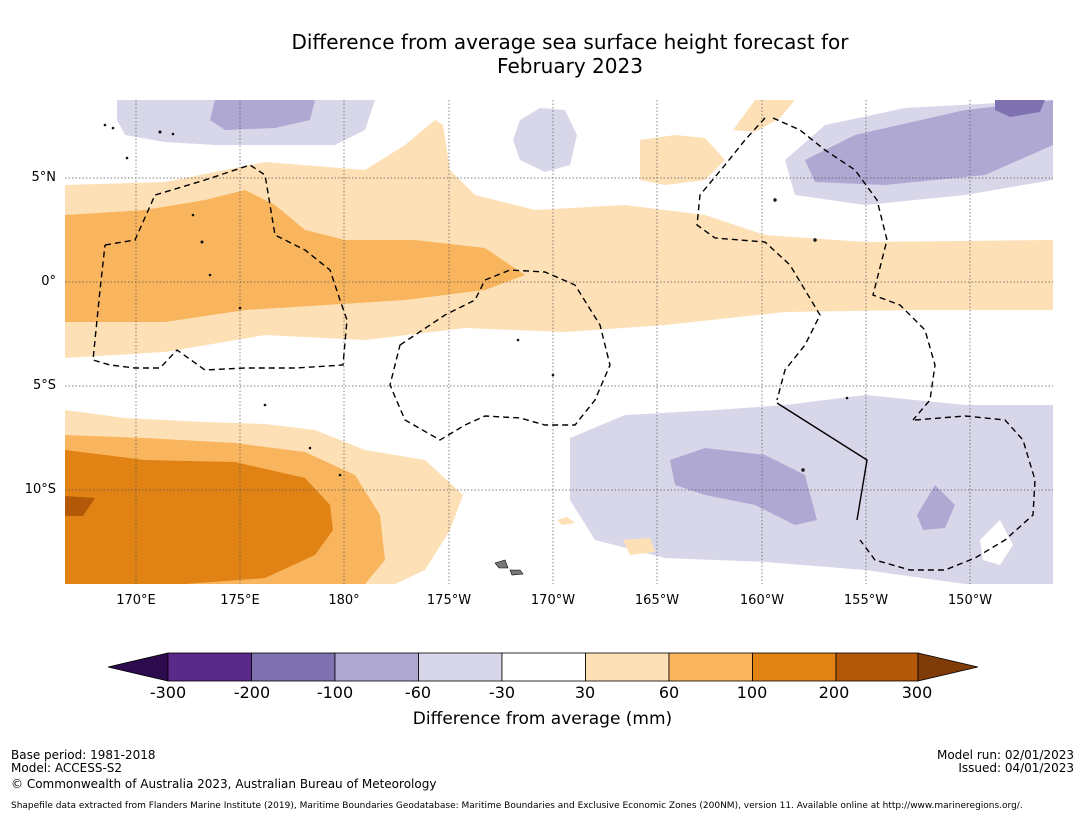 Image resolution: width=1085 pixels, height=816 pixels. Describe the element at coordinates (996, 542) in the screenshot. I see `contour-zero-south-east` at that location.